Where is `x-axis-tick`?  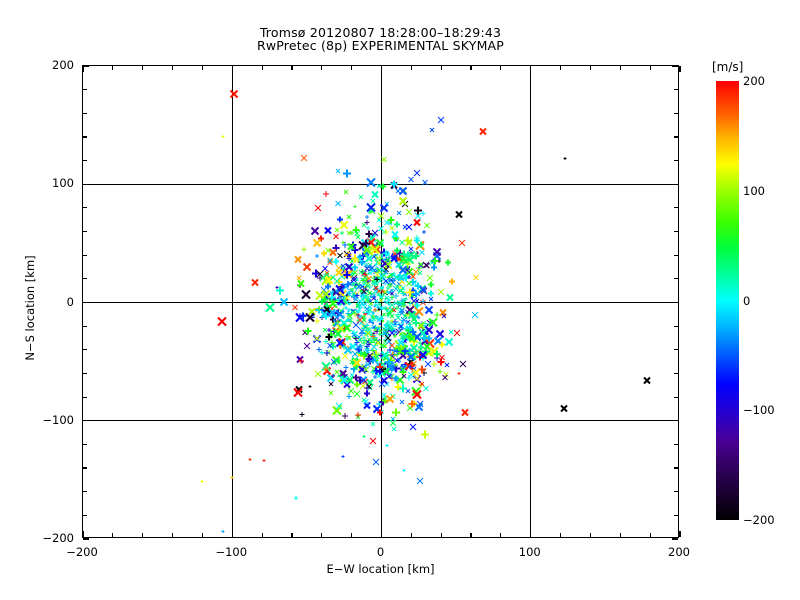 x-axis-tick is located at coordinates (113, 535).